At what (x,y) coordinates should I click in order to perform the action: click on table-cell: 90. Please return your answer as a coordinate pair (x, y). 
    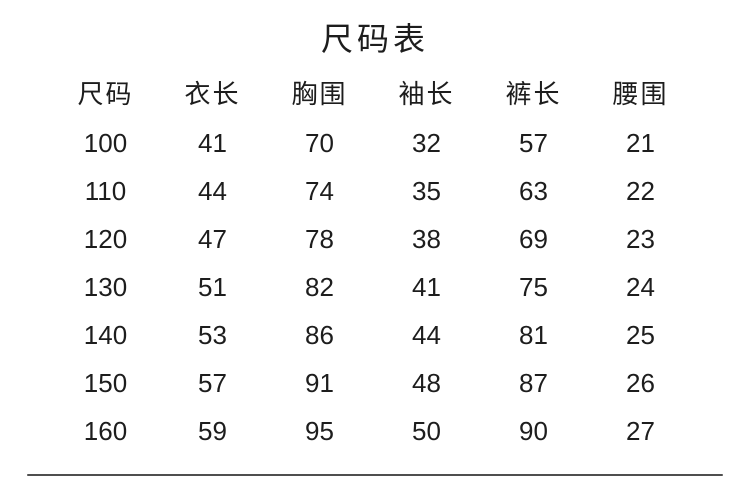
    Looking at the image, I should click on (533, 430).